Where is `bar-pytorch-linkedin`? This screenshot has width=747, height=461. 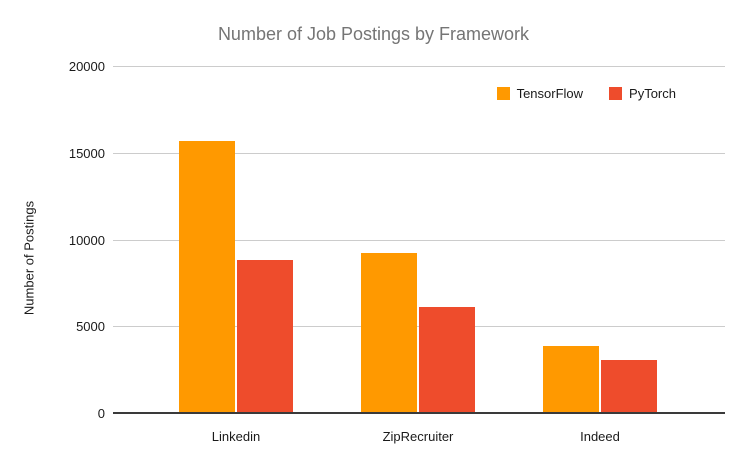 bar-pytorch-linkedin is located at coordinates (265, 336).